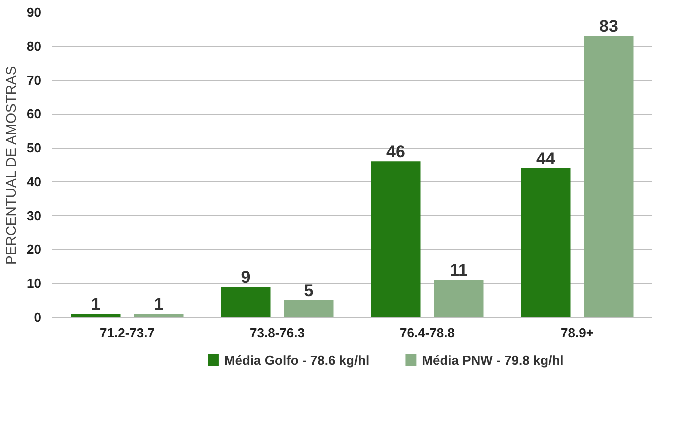 This screenshot has height=424, width=691. What do you see at coordinates (546, 158) in the screenshot?
I see `data-label: 44` at bounding box center [546, 158].